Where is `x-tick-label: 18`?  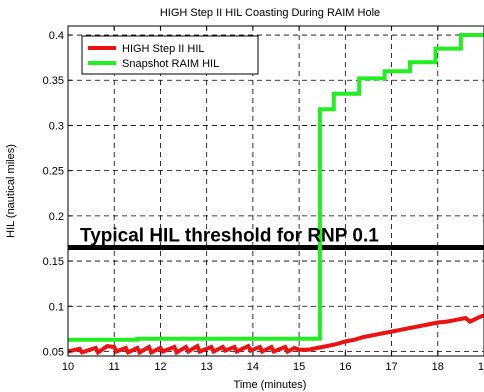
x-tick-label: 18 is located at coordinates (438, 367).